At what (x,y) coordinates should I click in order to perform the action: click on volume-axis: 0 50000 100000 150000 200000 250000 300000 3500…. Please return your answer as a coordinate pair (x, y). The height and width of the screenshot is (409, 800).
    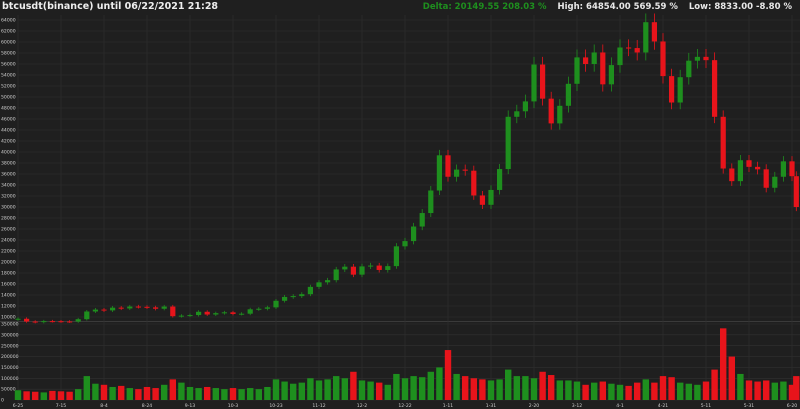
    Looking at the image, I should click on (10, 363).